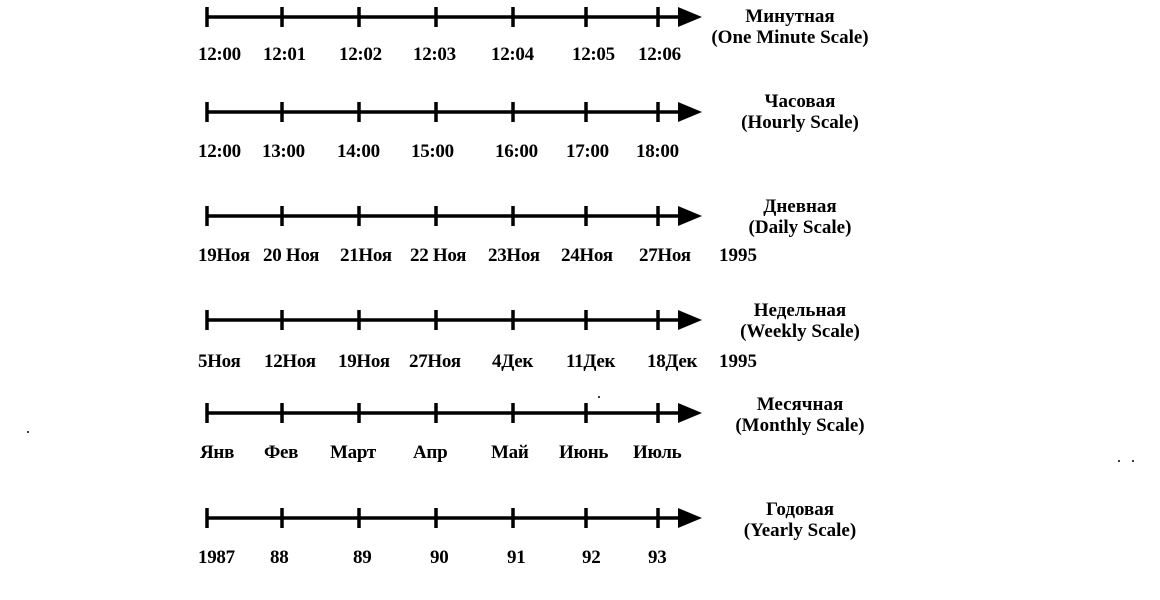 The width and height of the screenshot is (1160, 600). I want to click on scale-title: Минутная (One Minute Scale), so click(790, 27).